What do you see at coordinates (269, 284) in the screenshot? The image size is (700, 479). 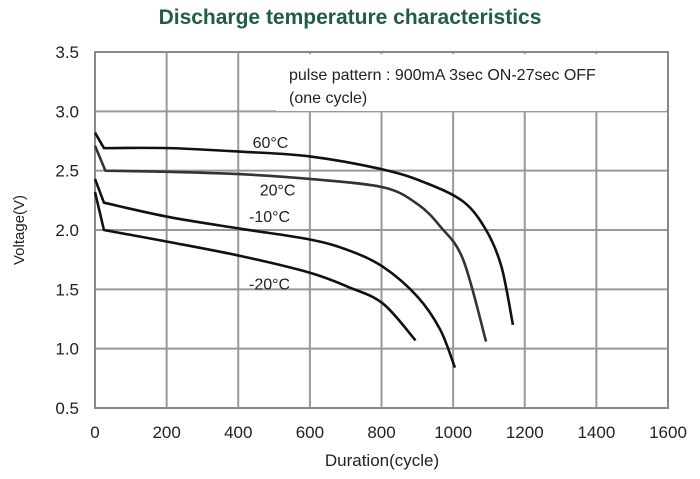 I see `series-label: -20°C` at bounding box center [269, 284].